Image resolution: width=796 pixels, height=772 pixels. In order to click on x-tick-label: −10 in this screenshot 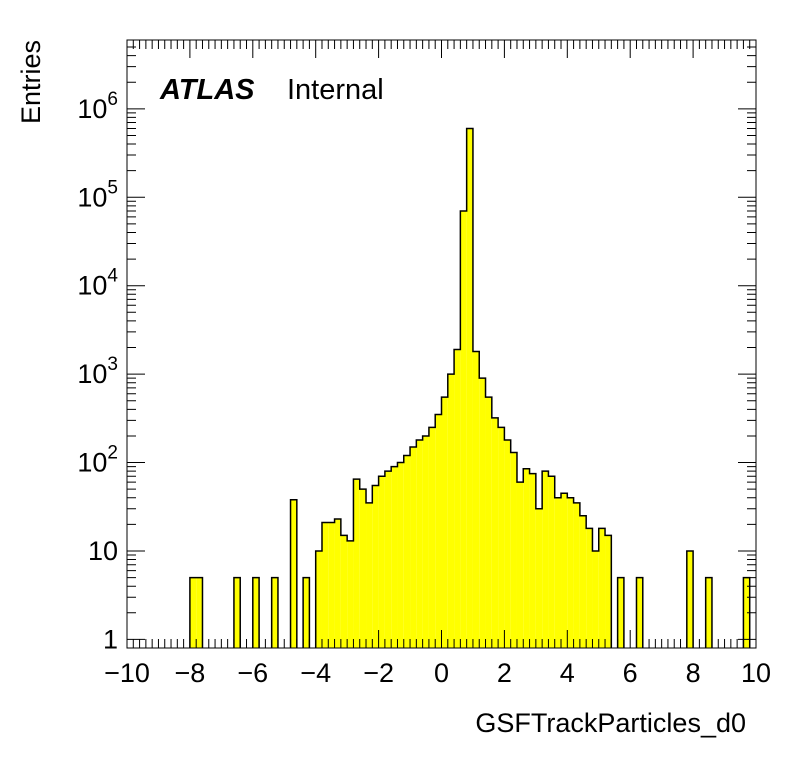, I will do `click(127, 673)`.